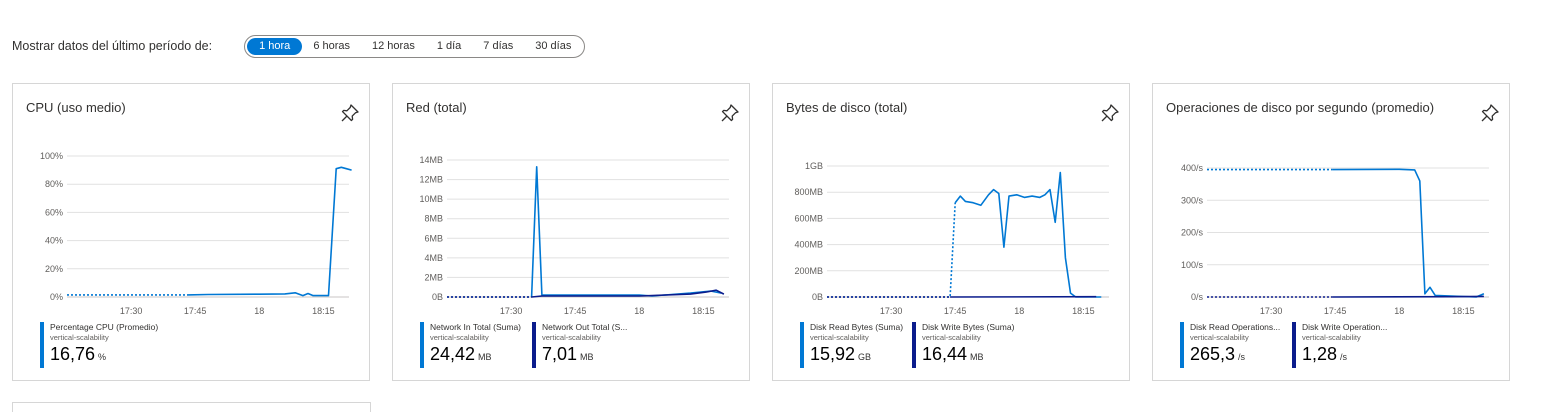 The height and width of the screenshot is (412, 1543). I want to click on y-tick-label: 2MB, so click(433, 277).